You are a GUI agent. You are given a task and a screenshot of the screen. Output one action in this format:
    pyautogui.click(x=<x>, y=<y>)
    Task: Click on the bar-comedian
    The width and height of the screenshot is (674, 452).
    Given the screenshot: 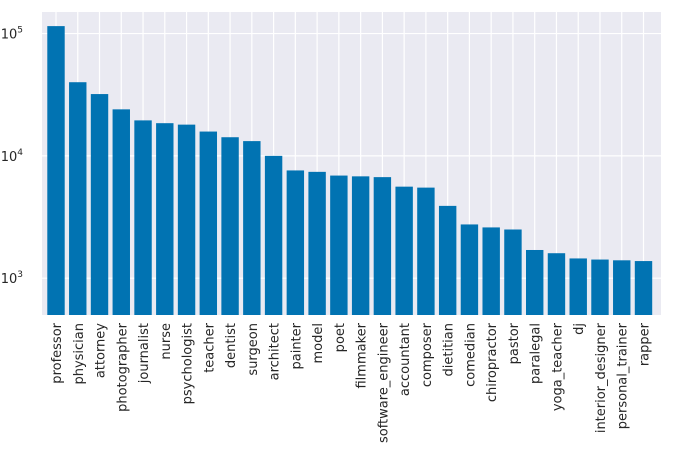 What is the action you would take?
    pyautogui.click(x=469, y=269)
    